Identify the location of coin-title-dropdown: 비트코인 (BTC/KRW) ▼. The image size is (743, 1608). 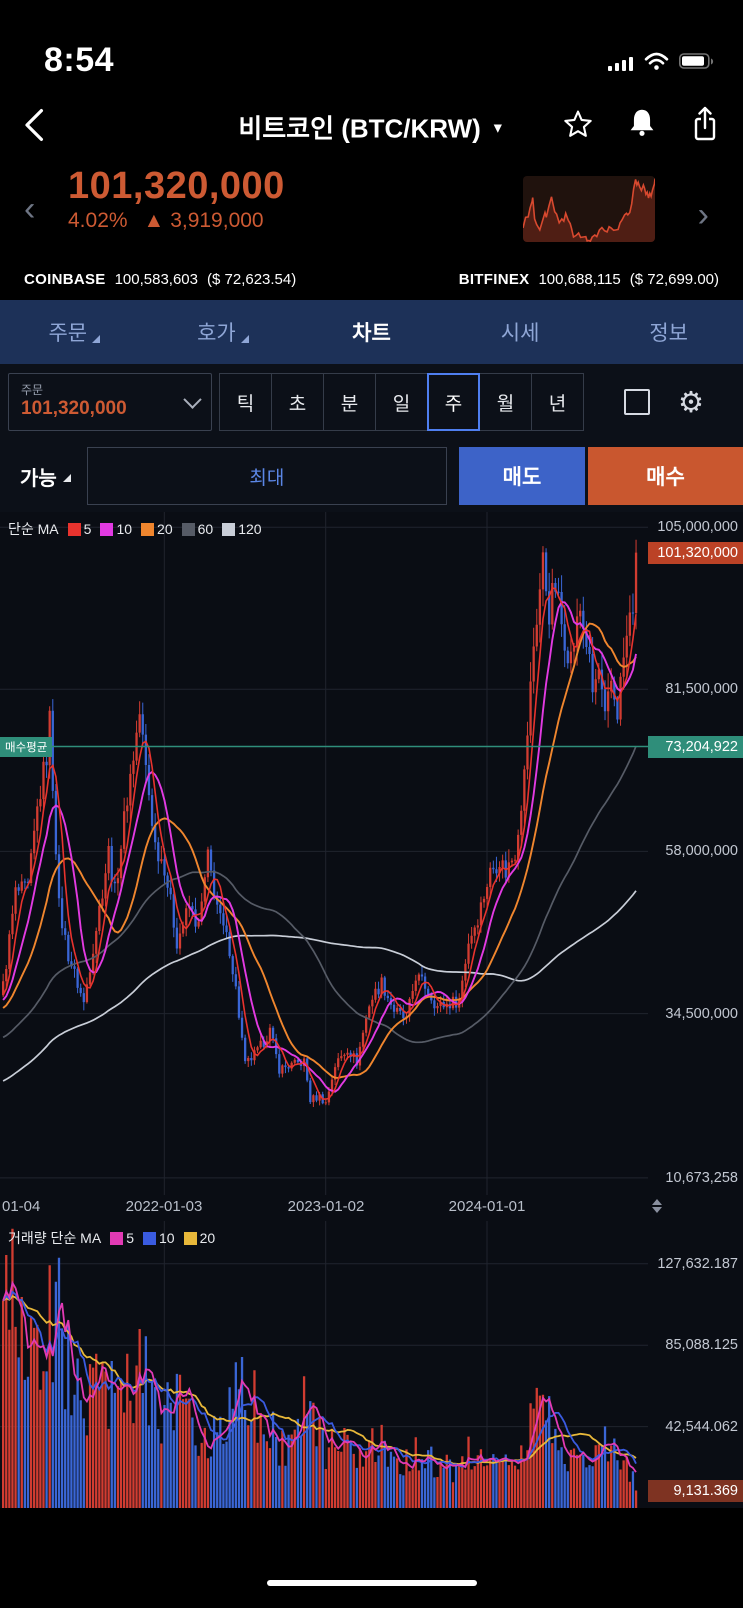
(371, 127).